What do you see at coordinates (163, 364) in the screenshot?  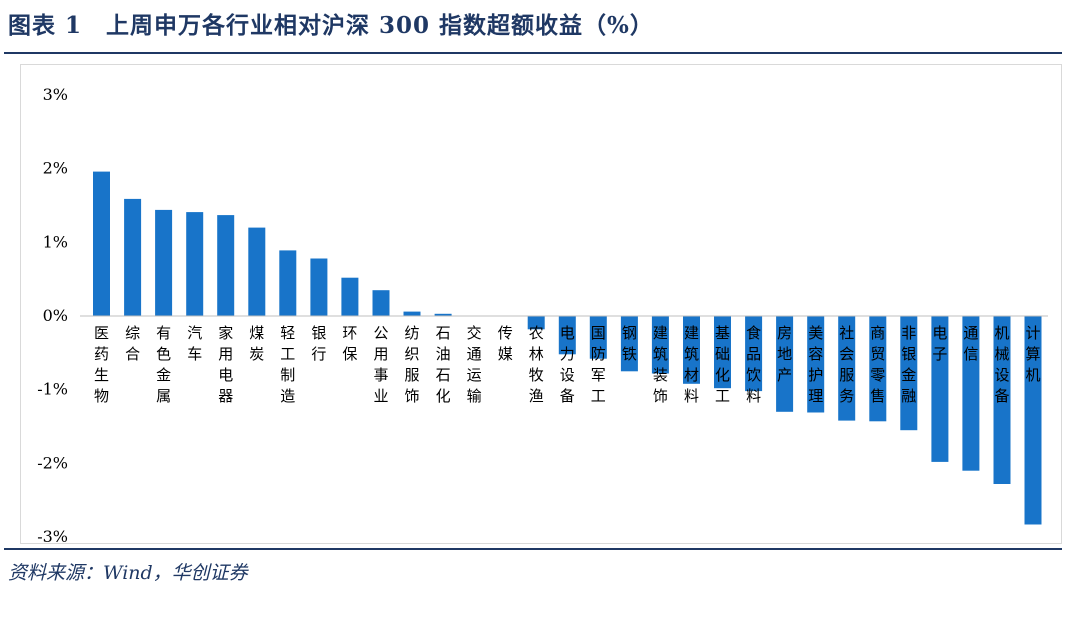 I see `category-label: 有色金属` at bounding box center [163, 364].